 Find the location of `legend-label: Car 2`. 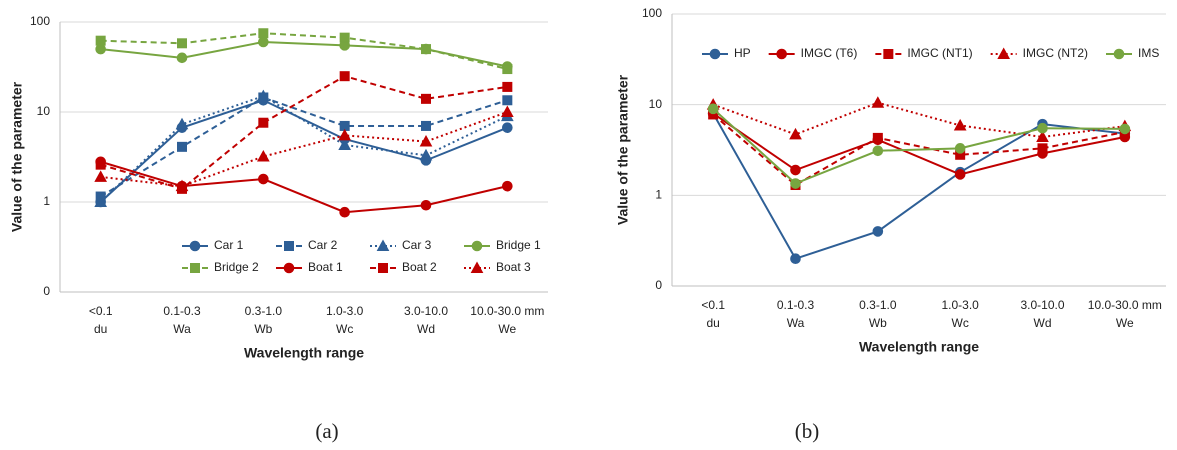

legend-label: Car 2 is located at coordinates (323, 245).